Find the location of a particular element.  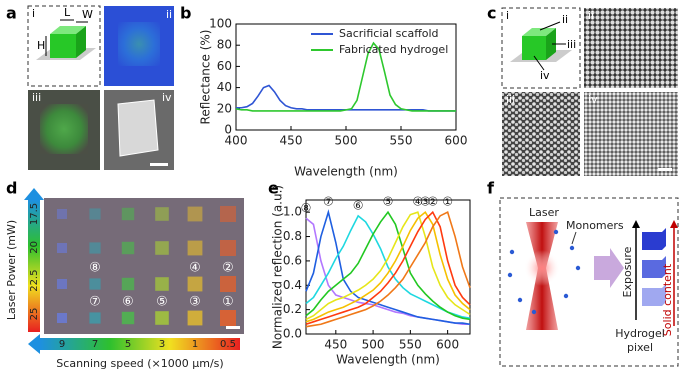

optical-image is located at coordinates (144, 266).